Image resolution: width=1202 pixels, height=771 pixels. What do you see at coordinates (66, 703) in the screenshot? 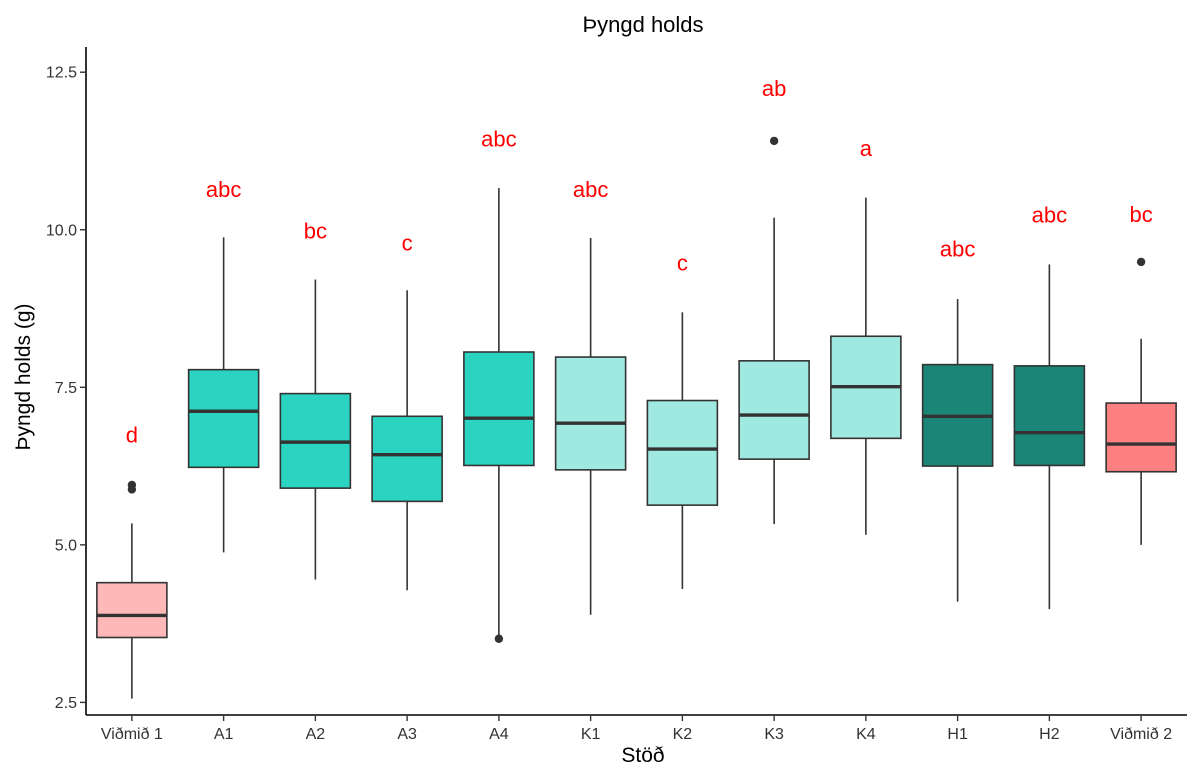
I see `y-tick-label: 2.5` at bounding box center [66, 703].